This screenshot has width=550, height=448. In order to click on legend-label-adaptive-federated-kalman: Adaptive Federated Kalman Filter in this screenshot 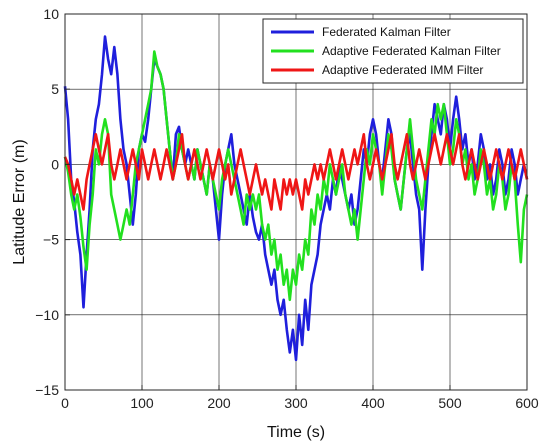, I will do `click(411, 51)`.